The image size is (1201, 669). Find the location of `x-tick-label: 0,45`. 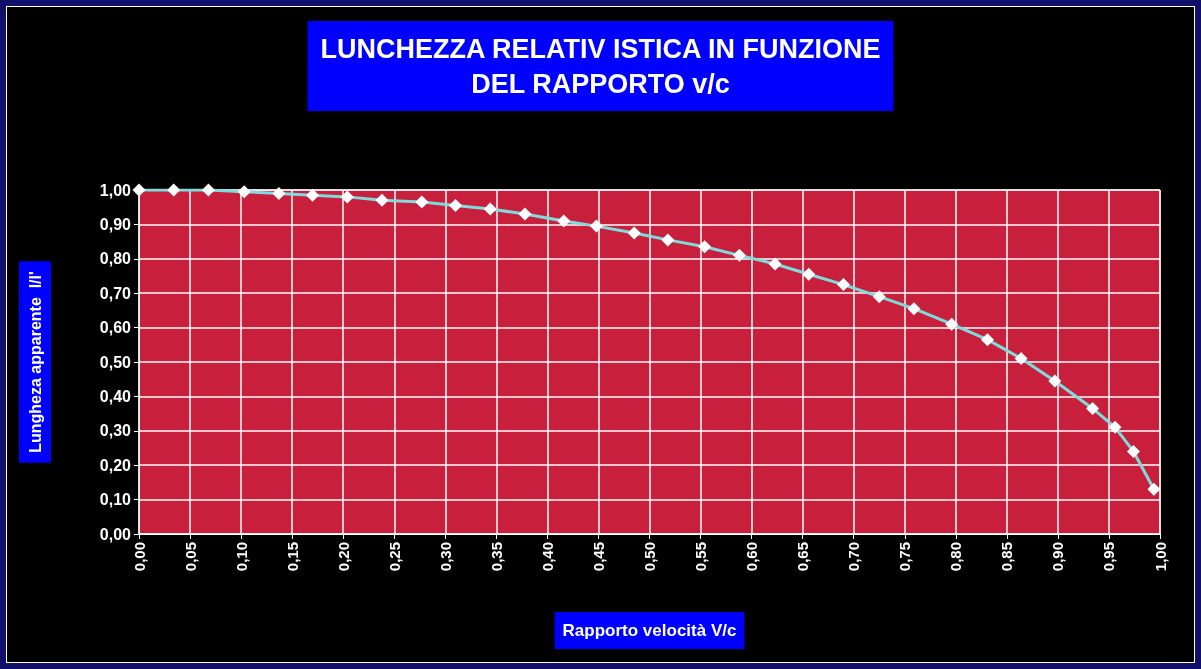

x-tick-label: 0,45 is located at coordinates (598, 557).